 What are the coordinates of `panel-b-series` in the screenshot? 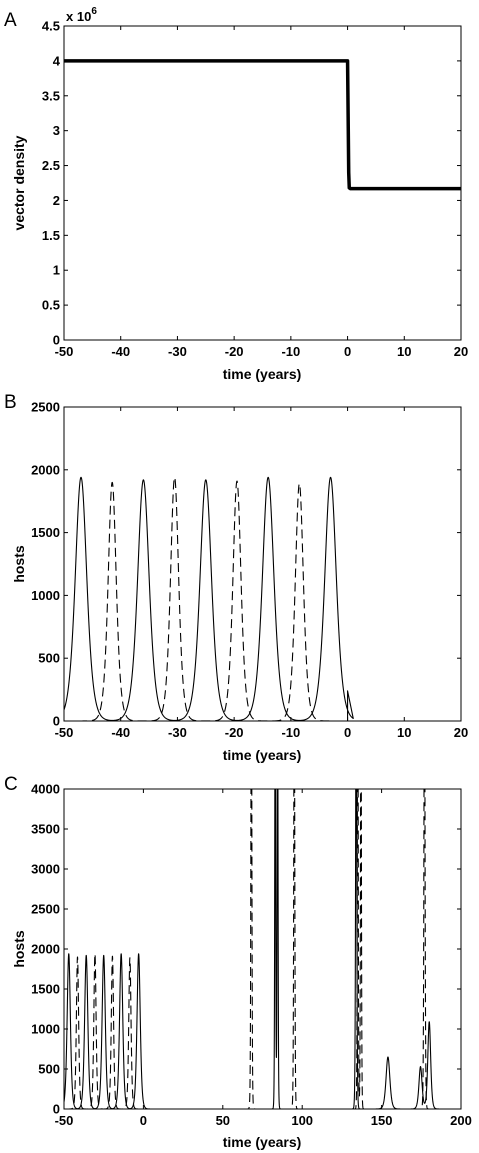 It's located at (209, 598).